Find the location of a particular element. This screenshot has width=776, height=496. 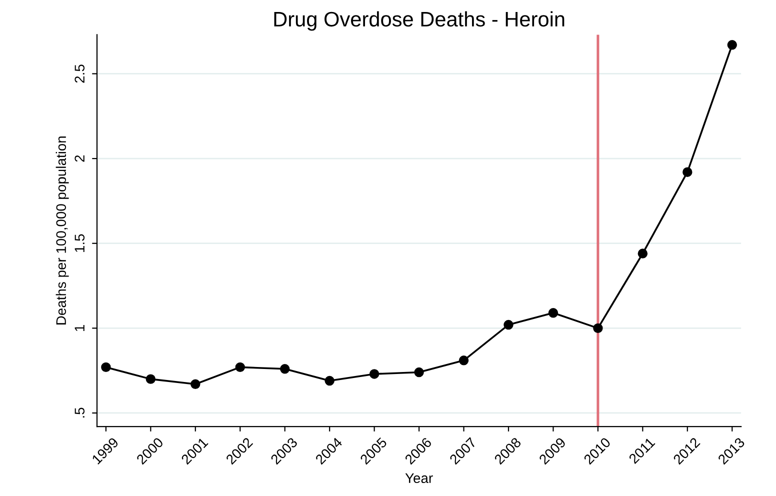

y-tick-label: 2.5 is located at coordinates (79, 73).